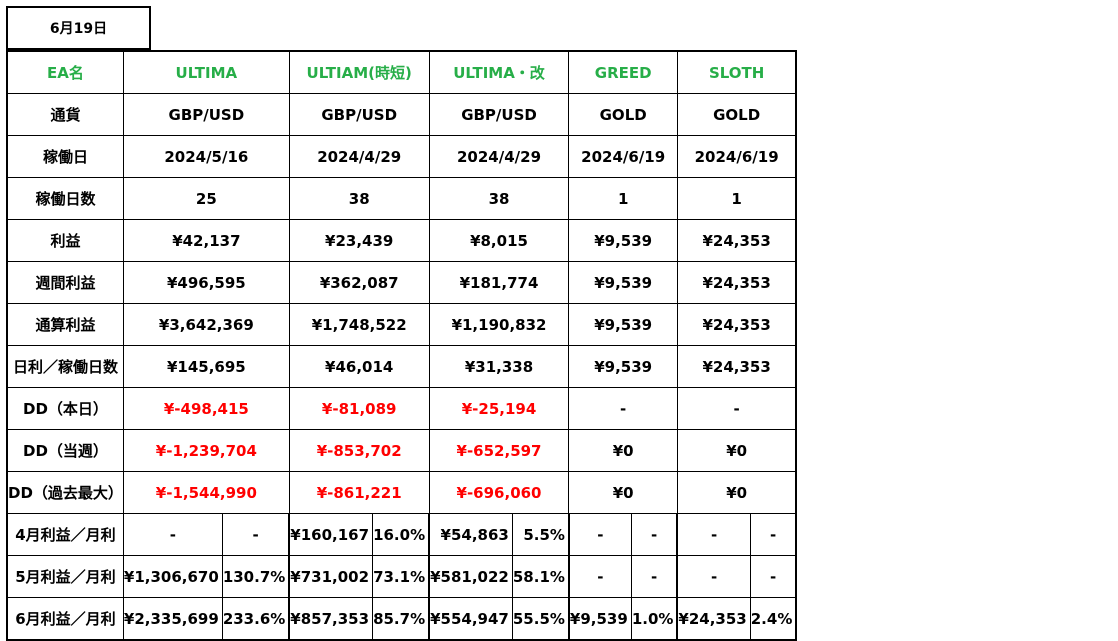 Image resolution: width=1118 pixels, height=641 pixels. I want to click on table-row: EA名 ULTIMA ULTIAM(時短) ULTIMA・改 GREED SLOTH, so click(401, 72).